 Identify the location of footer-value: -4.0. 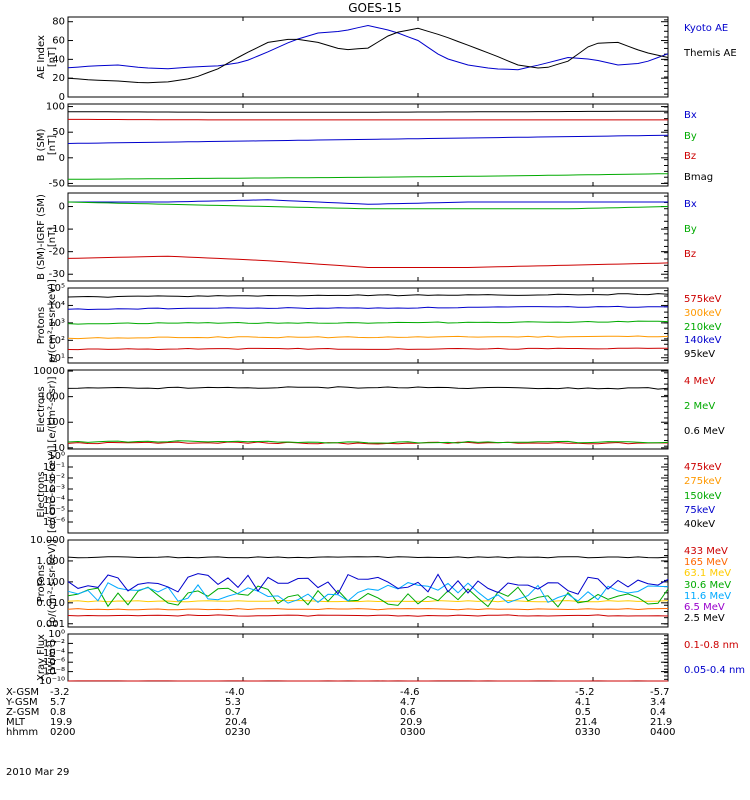
(235, 692).